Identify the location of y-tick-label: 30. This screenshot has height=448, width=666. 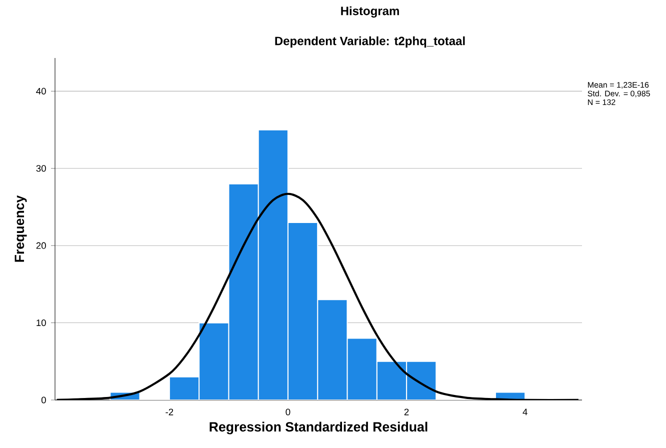
(41, 168).